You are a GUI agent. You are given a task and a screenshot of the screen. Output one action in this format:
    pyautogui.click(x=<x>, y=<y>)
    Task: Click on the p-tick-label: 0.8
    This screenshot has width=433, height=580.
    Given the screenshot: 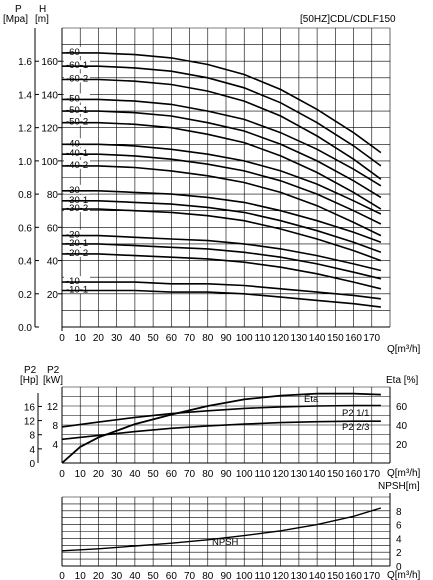 What is the action you would take?
    pyautogui.click(x=25, y=195)
    